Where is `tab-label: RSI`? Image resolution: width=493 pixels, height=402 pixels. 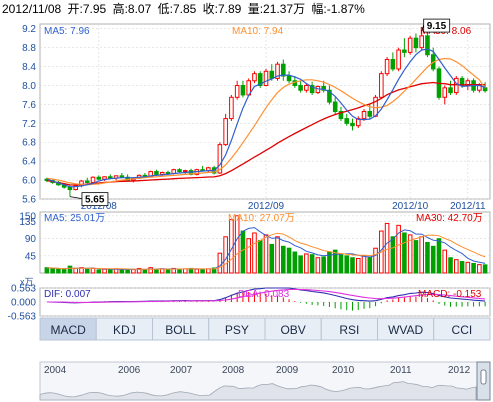
tab-label: RSI is located at coordinates (349, 330).